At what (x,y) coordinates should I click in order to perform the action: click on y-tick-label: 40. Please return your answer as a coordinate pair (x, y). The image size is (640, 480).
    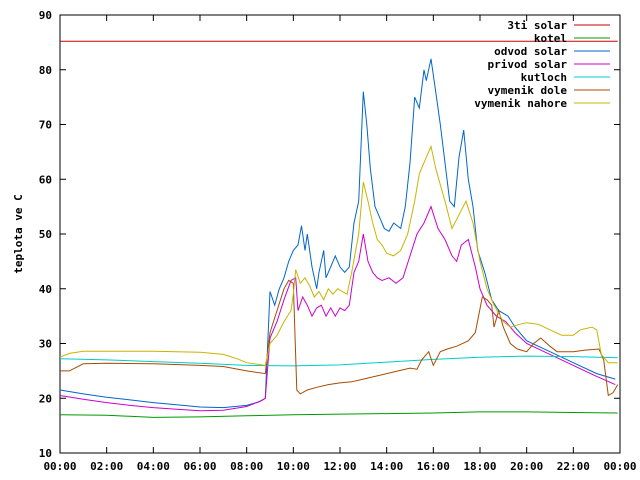
    Looking at the image, I should click on (45, 289).